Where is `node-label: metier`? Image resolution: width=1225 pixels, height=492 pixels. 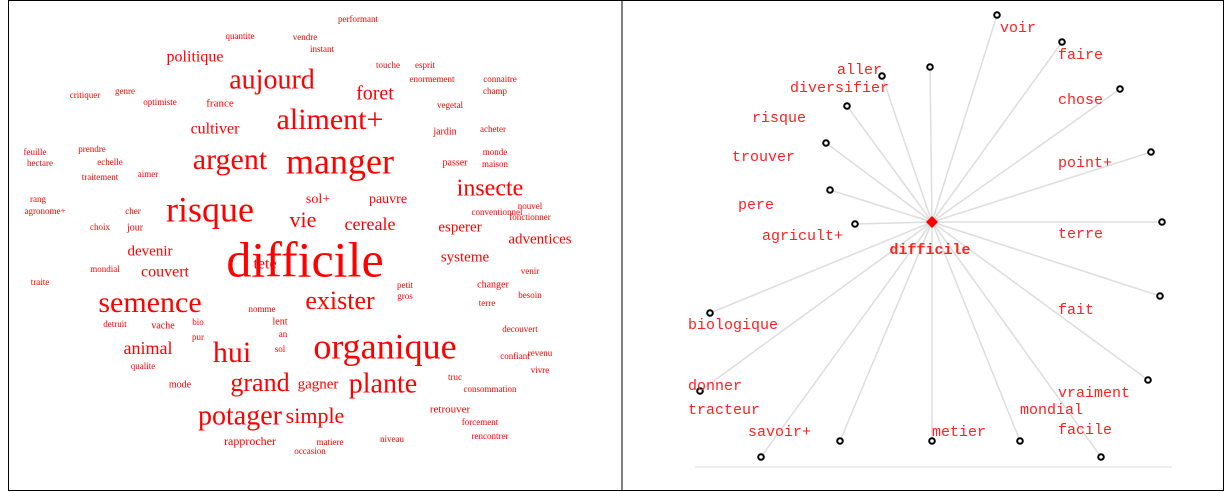 node-label: metier is located at coordinates (959, 432).